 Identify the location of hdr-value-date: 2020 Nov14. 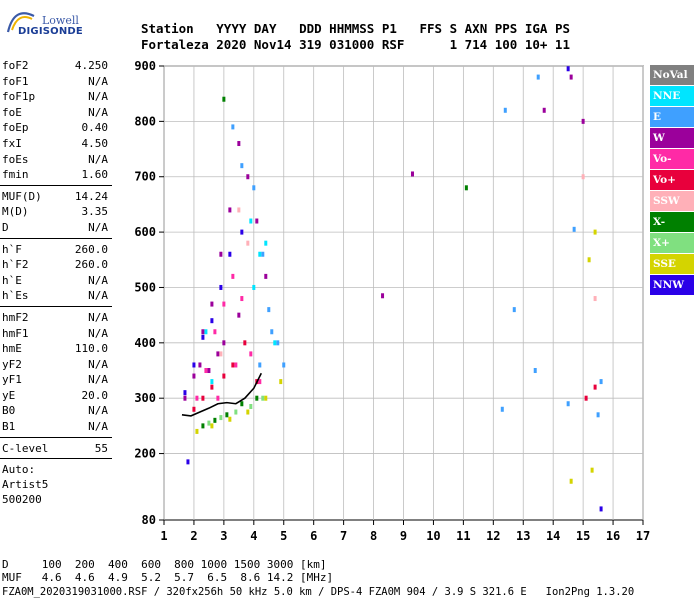
(254, 44).